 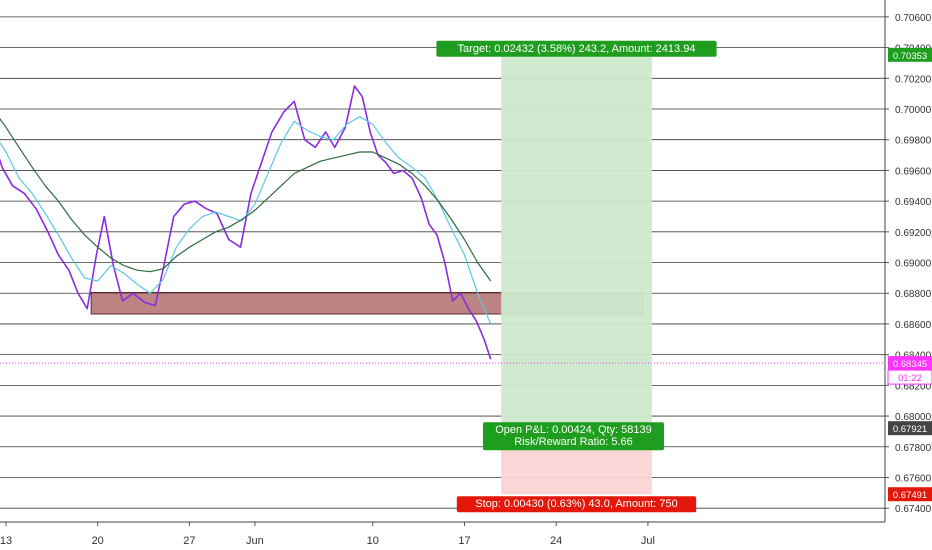 What do you see at coordinates (909, 274) in the screenshot?
I see `price-tags: 0.70353 0.68345 01:22 0.67921 0.67491` at bounding box center [909, 274].